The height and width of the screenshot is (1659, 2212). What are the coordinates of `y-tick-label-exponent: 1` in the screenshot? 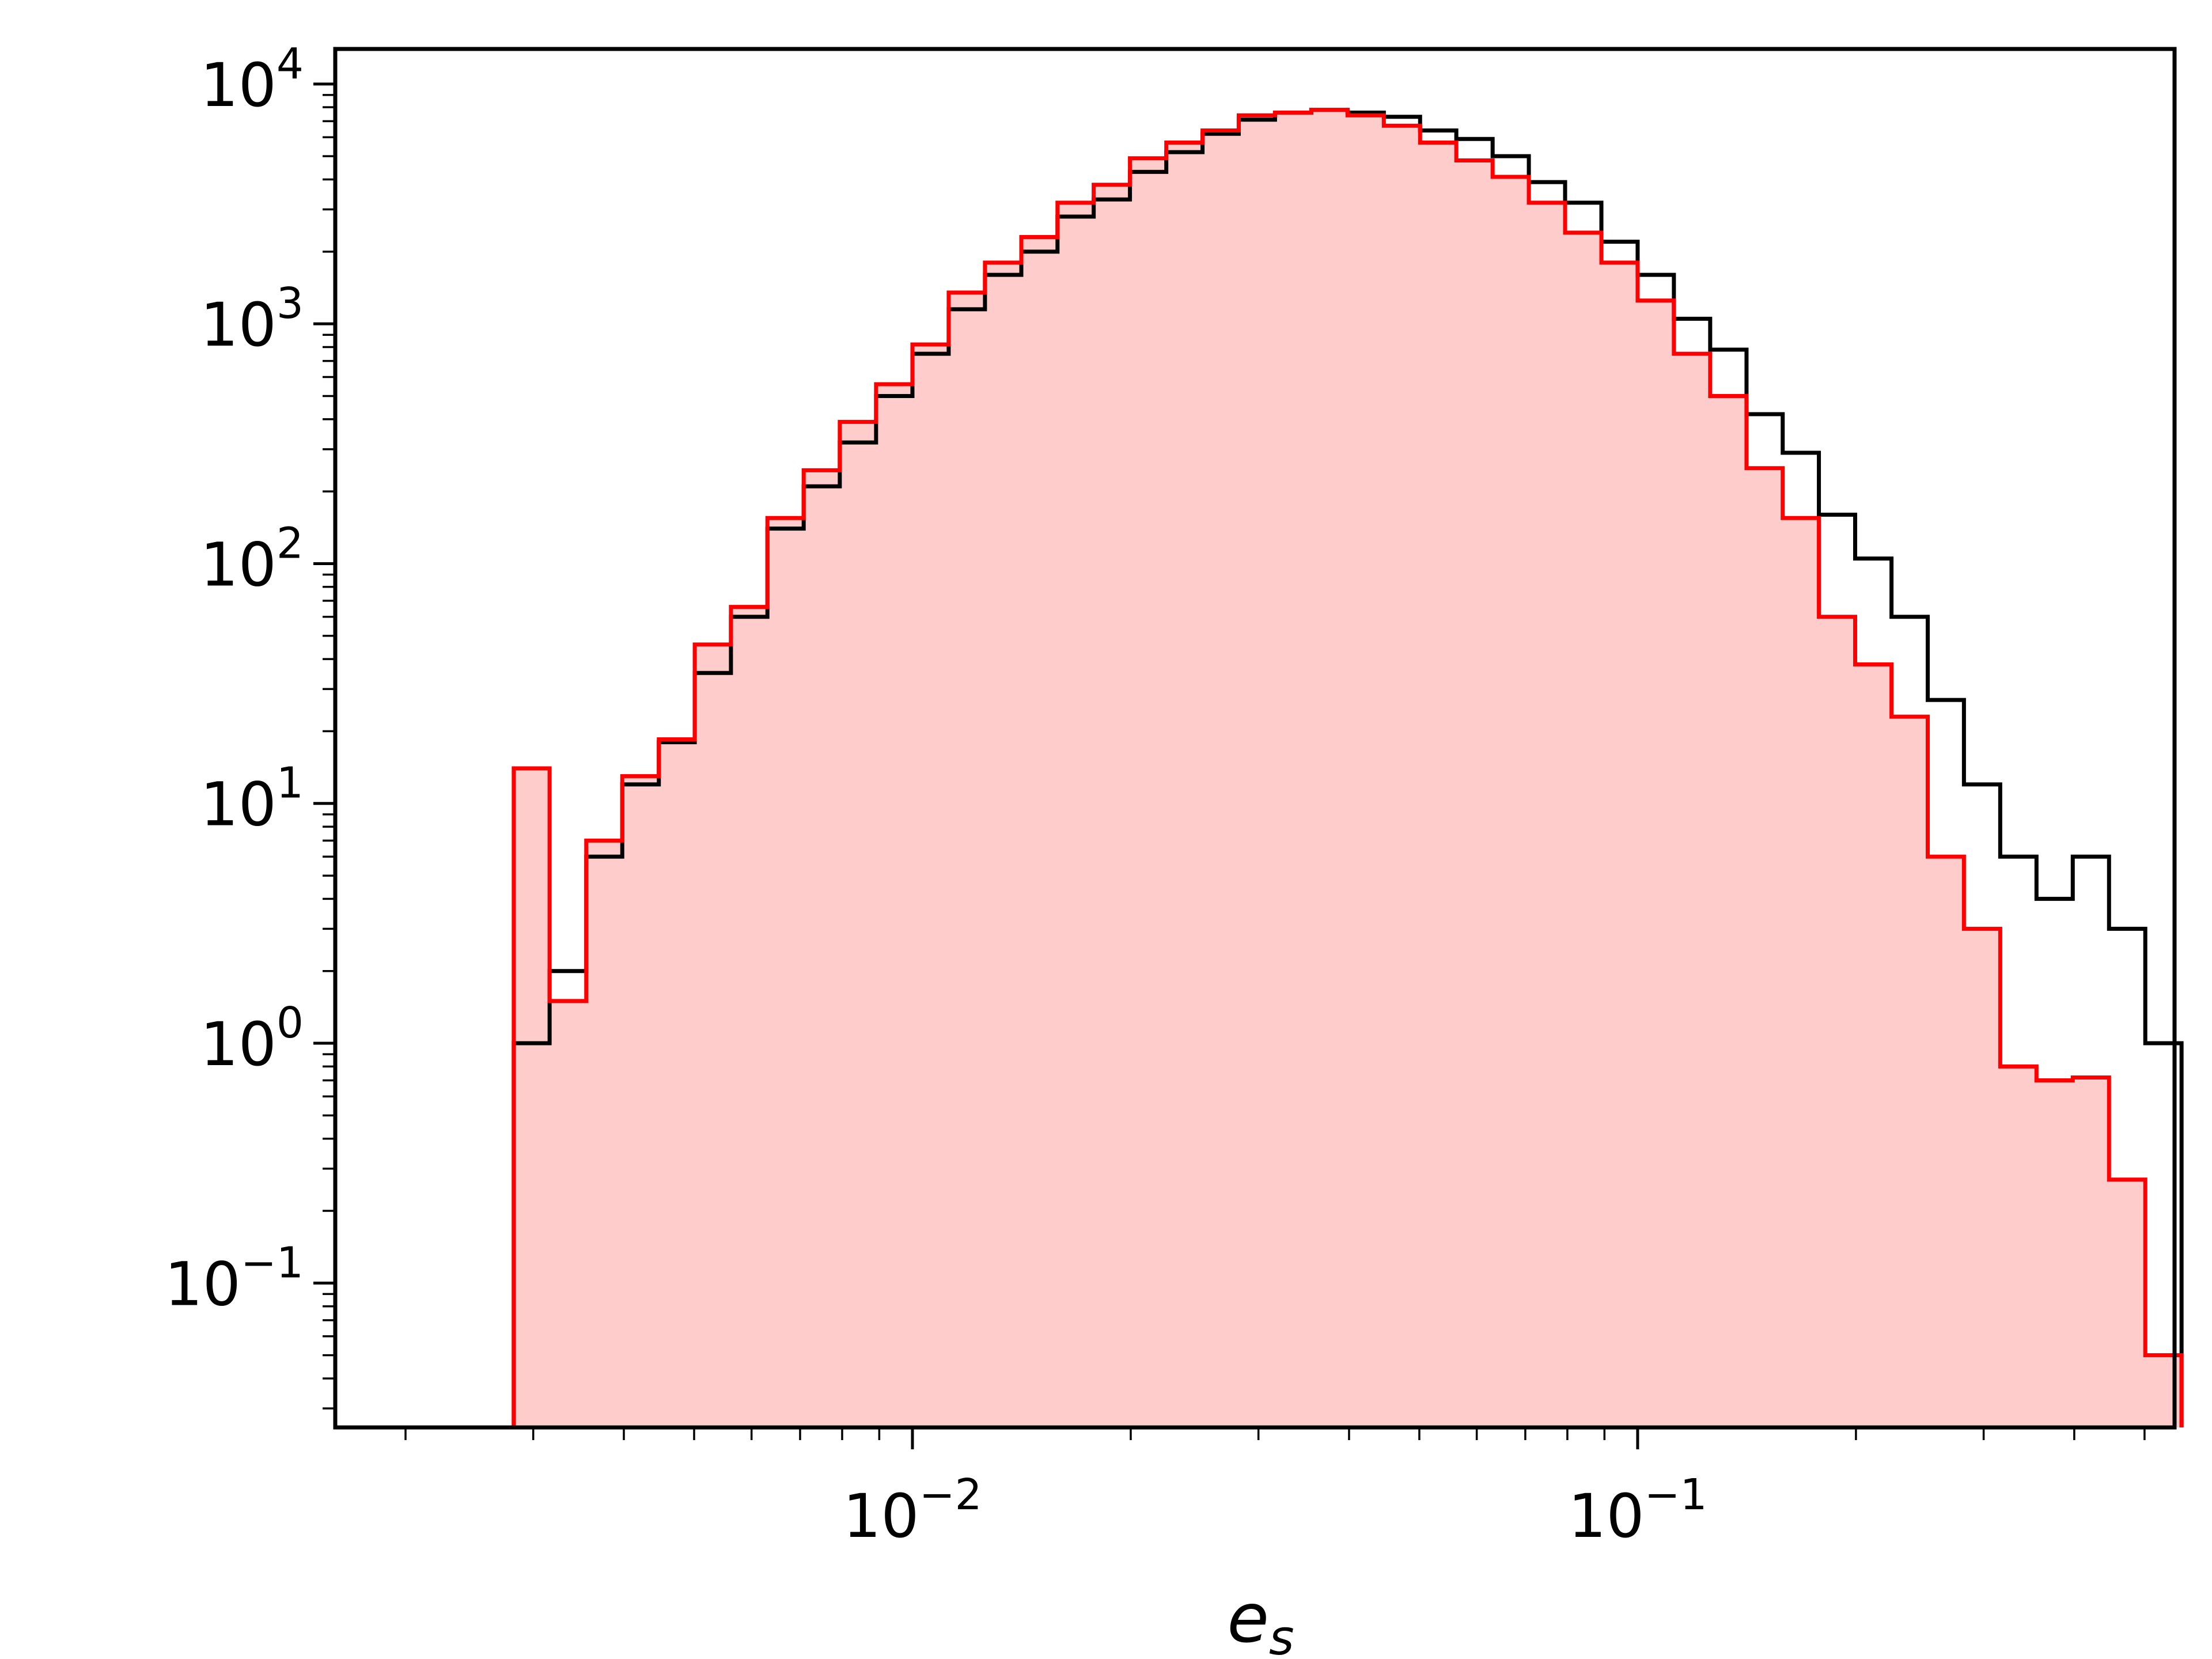 It's located at (290, 783).